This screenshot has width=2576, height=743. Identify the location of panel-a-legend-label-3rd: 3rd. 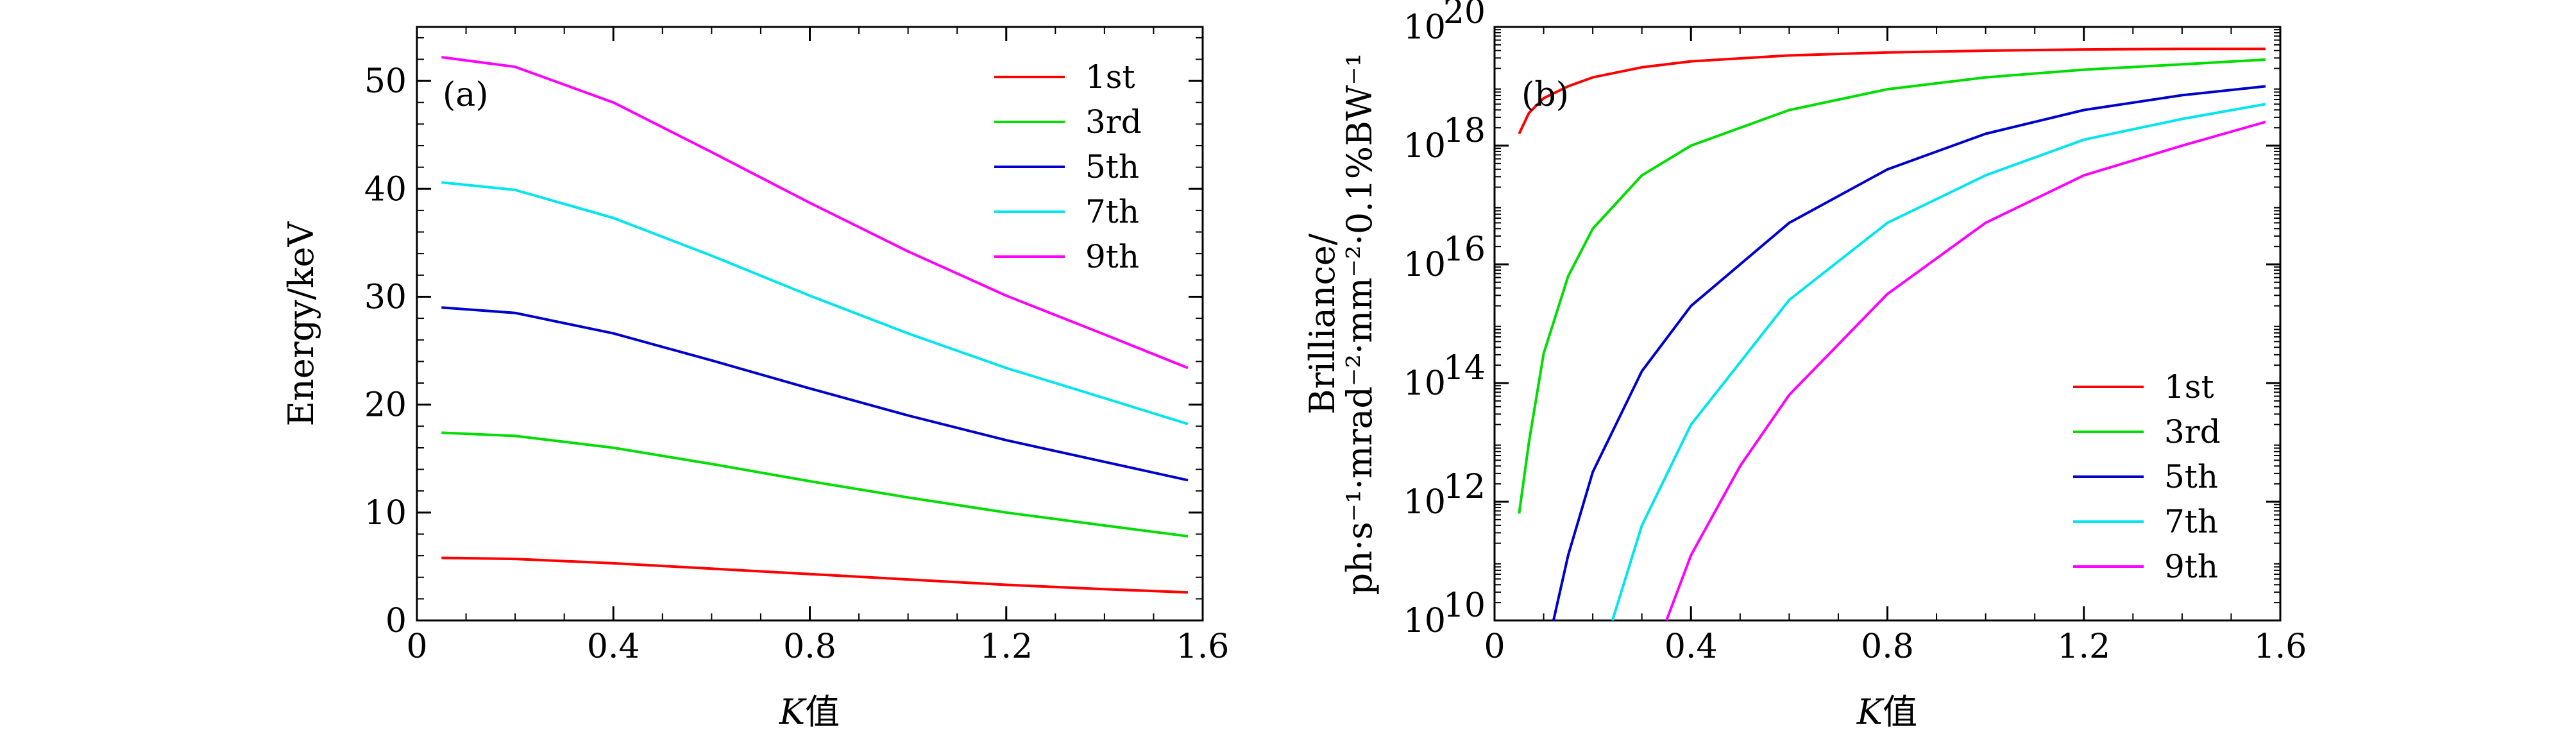
(1113, 122).